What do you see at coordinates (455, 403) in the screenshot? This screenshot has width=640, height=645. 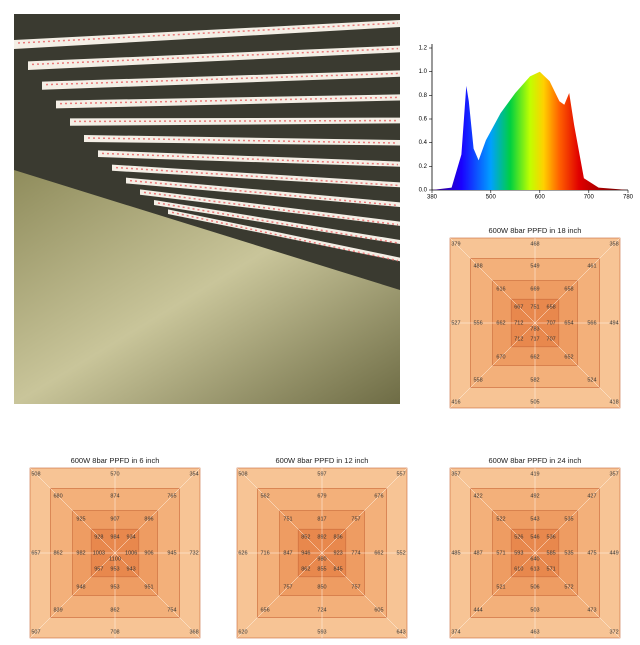 I see `ppfd-value: 416` at bounding box center [455, 403].